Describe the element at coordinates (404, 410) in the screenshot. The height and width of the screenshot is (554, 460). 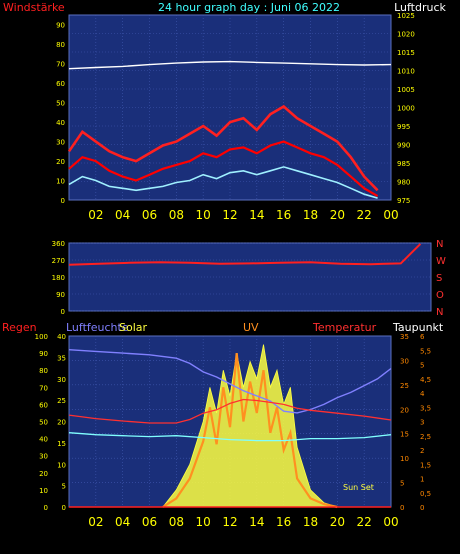
I see `temperature-tick-label: 20` at that location.